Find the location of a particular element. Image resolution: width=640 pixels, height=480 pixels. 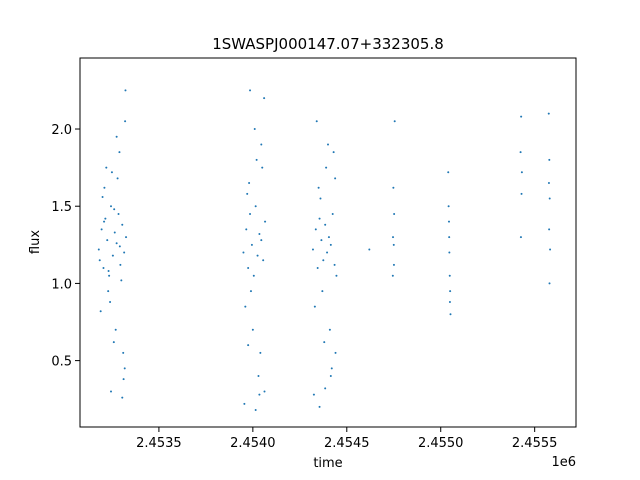

y-tick-label: 1.5 is located at coordinates (61, 207).